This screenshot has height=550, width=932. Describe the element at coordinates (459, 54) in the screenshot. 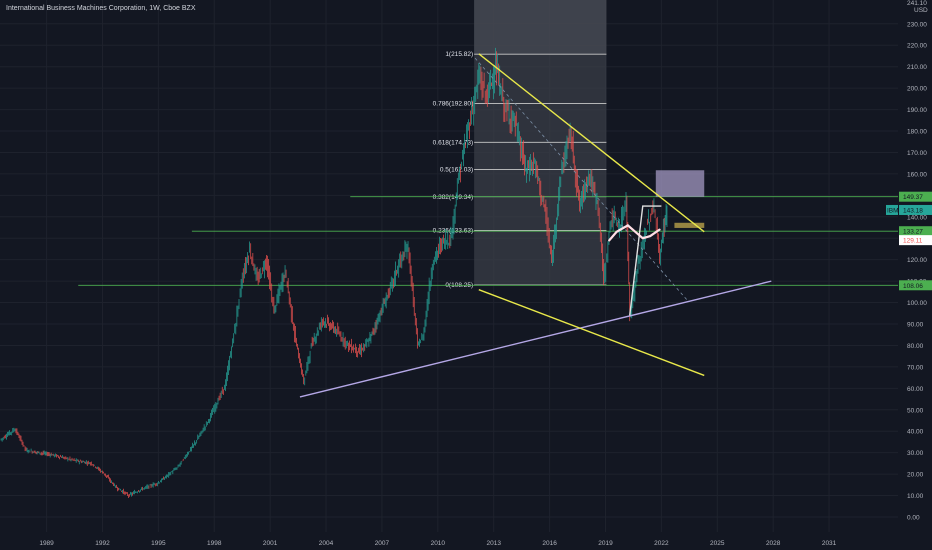

I see `fib-level-label: 1(215.82)` at that location.